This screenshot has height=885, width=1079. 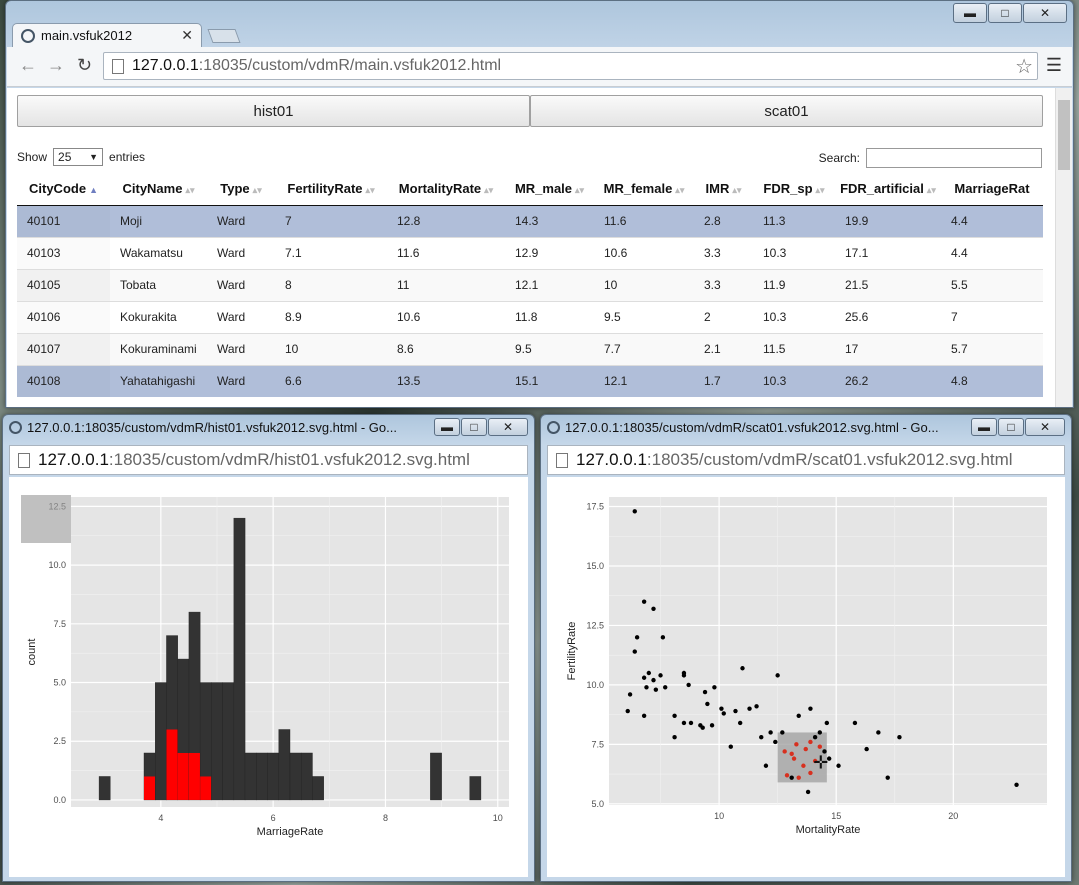 I want to click on tab-close-icon: ✕, so click(x=187, y=35).